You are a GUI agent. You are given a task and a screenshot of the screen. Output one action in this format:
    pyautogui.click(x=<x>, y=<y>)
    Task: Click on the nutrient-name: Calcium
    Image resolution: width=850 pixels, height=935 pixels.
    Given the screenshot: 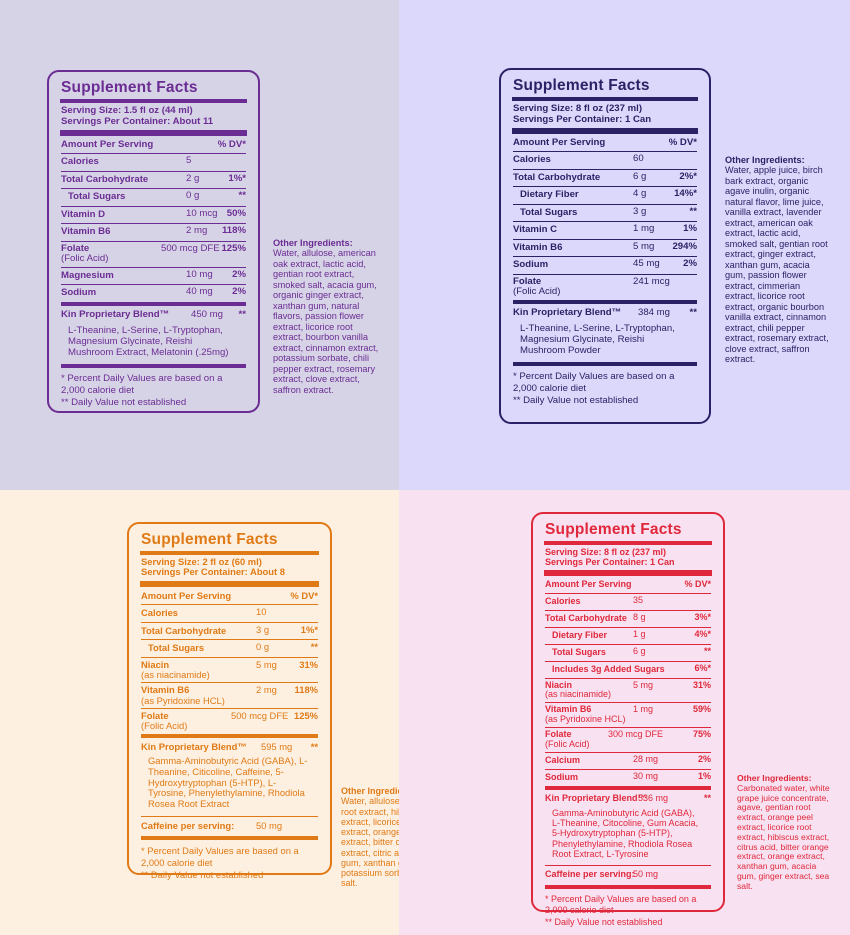 What is the action you would take?
    pyautogui.click(x=562, y=760)
    